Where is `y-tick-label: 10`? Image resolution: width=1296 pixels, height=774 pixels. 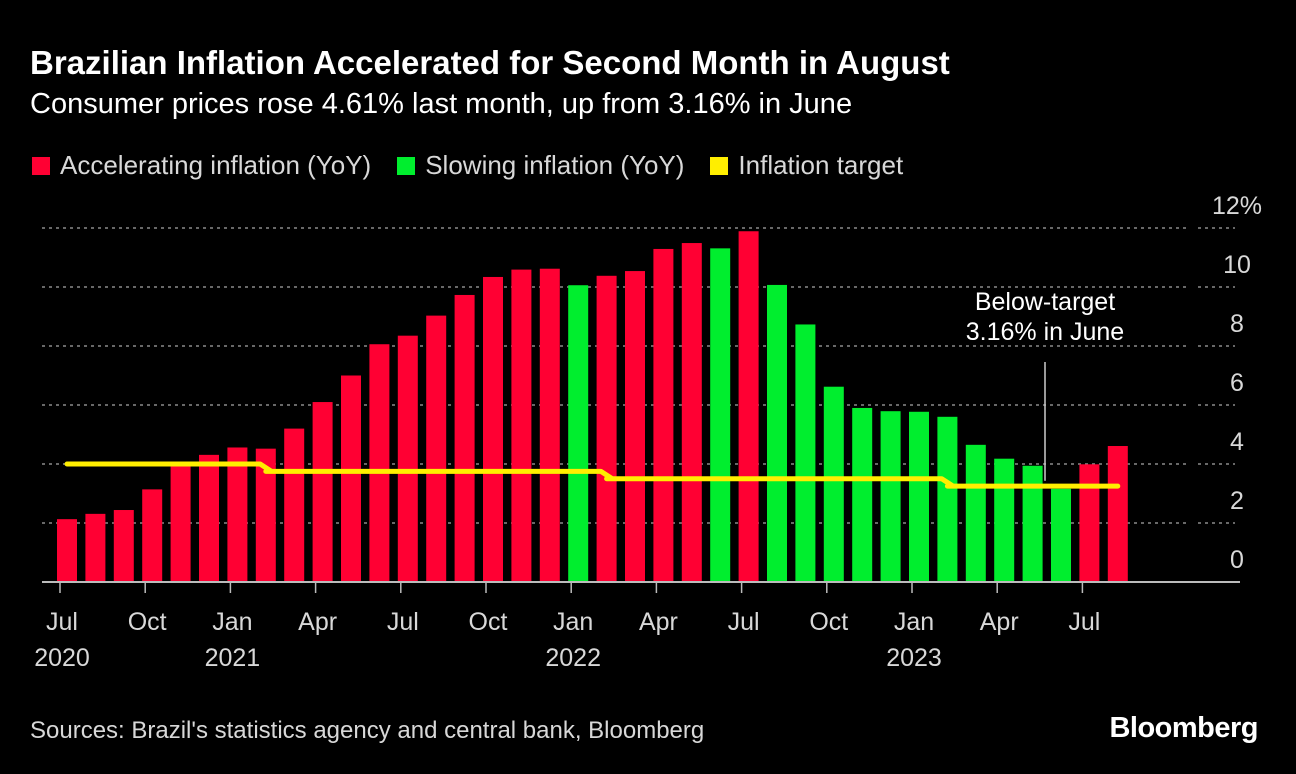
y-tick-label: 10 is located at coordinates (1237, 265).